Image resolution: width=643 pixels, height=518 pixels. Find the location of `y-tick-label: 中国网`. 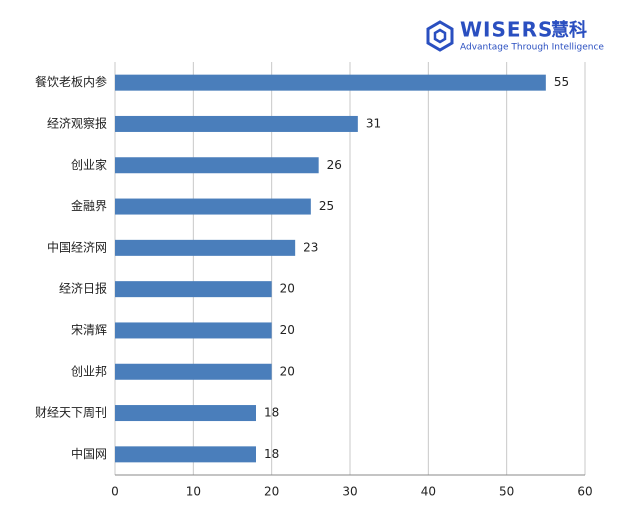

y-tick-label: 中国网 is located at coordinates (89, 453).